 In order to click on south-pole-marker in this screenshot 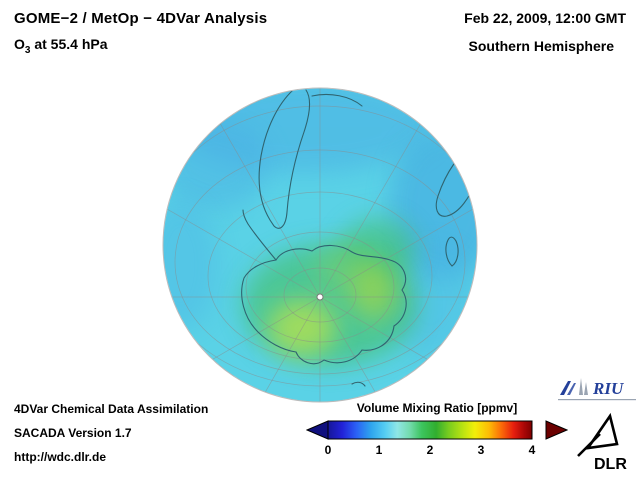, I will do `click(320, 297)`.